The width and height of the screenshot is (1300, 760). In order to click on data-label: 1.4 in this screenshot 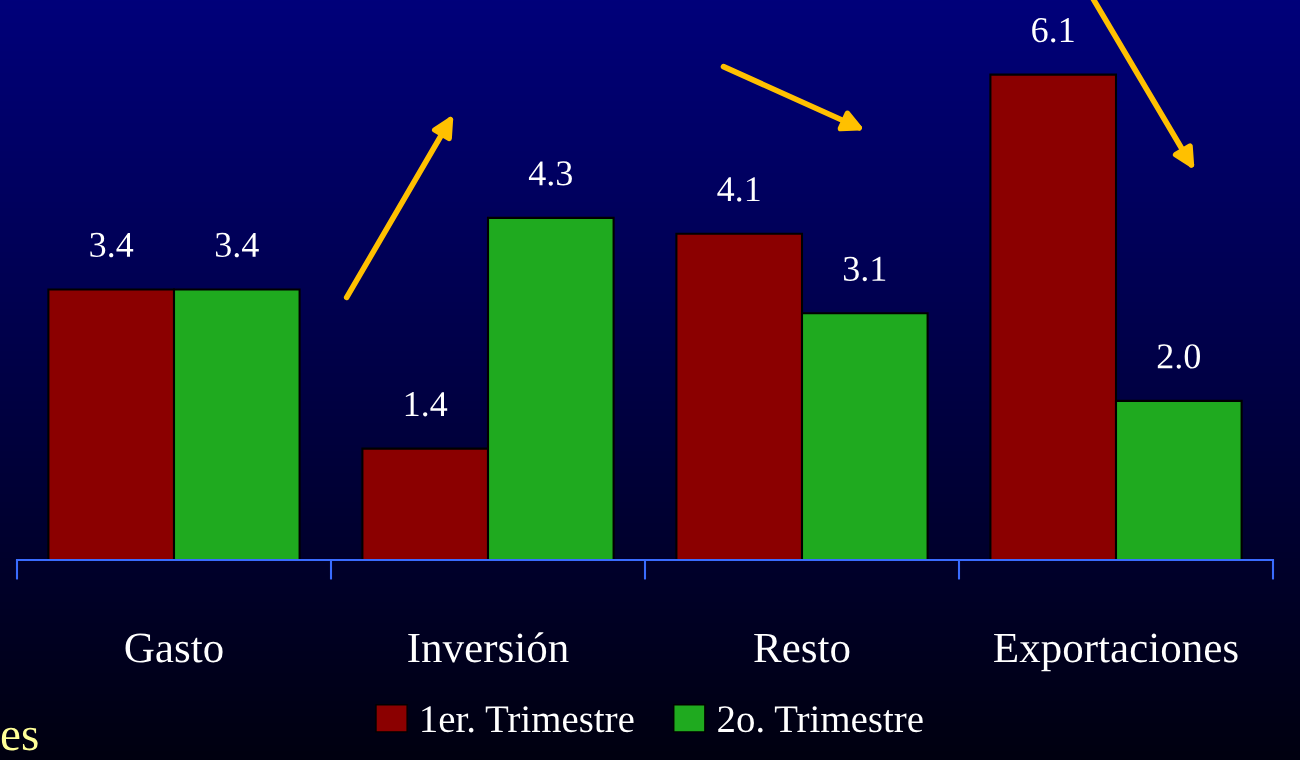, I will do `click(426, 404)`.